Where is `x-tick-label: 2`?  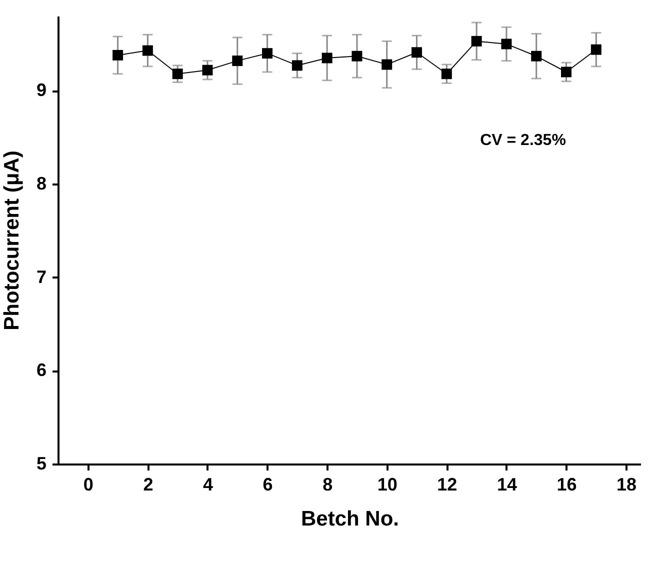
x-tick-label: 2 is located at coordinates (148, 484).